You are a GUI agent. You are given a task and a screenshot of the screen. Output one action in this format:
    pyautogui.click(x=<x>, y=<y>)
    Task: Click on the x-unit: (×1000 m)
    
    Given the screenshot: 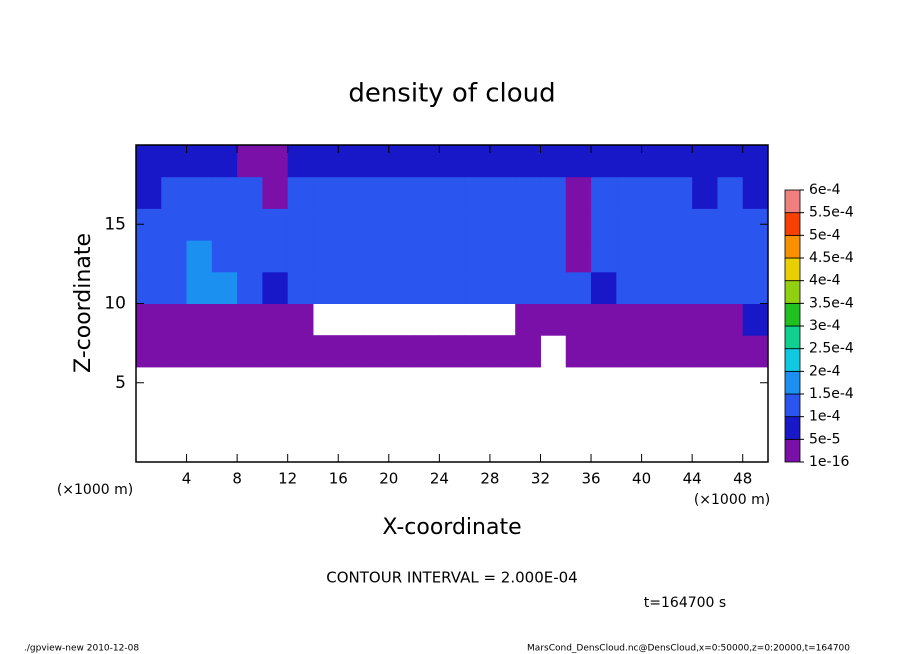 What is the action you would take?
    pyautogui.click(x=732, y=500)
    